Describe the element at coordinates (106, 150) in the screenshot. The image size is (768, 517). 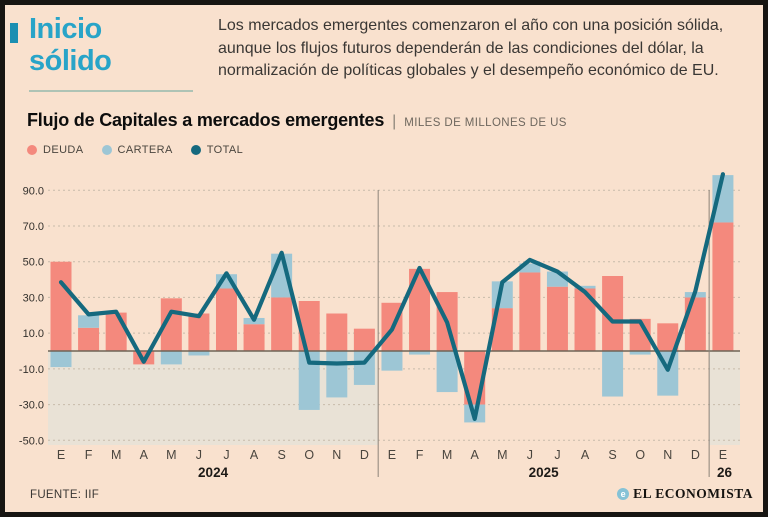
I see `cartera-dot-icon` at that location.